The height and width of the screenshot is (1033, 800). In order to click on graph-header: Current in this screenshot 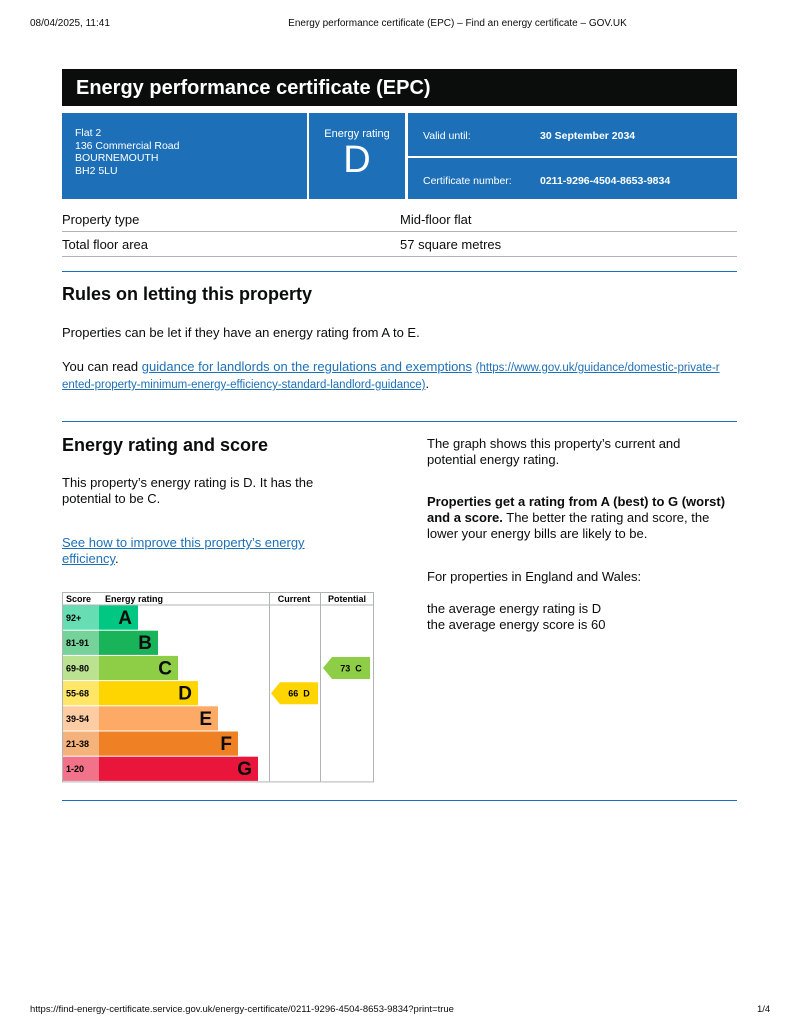, I will do `click(294, 599)`.